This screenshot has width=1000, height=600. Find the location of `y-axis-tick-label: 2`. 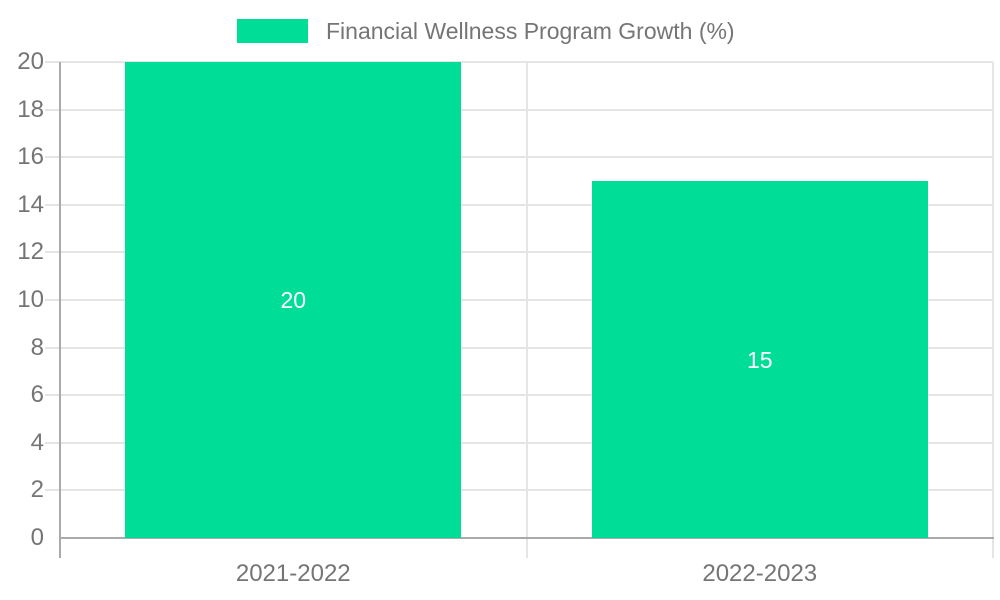

y-axis-tick-label: 2 is located at coordinates (37, 490).